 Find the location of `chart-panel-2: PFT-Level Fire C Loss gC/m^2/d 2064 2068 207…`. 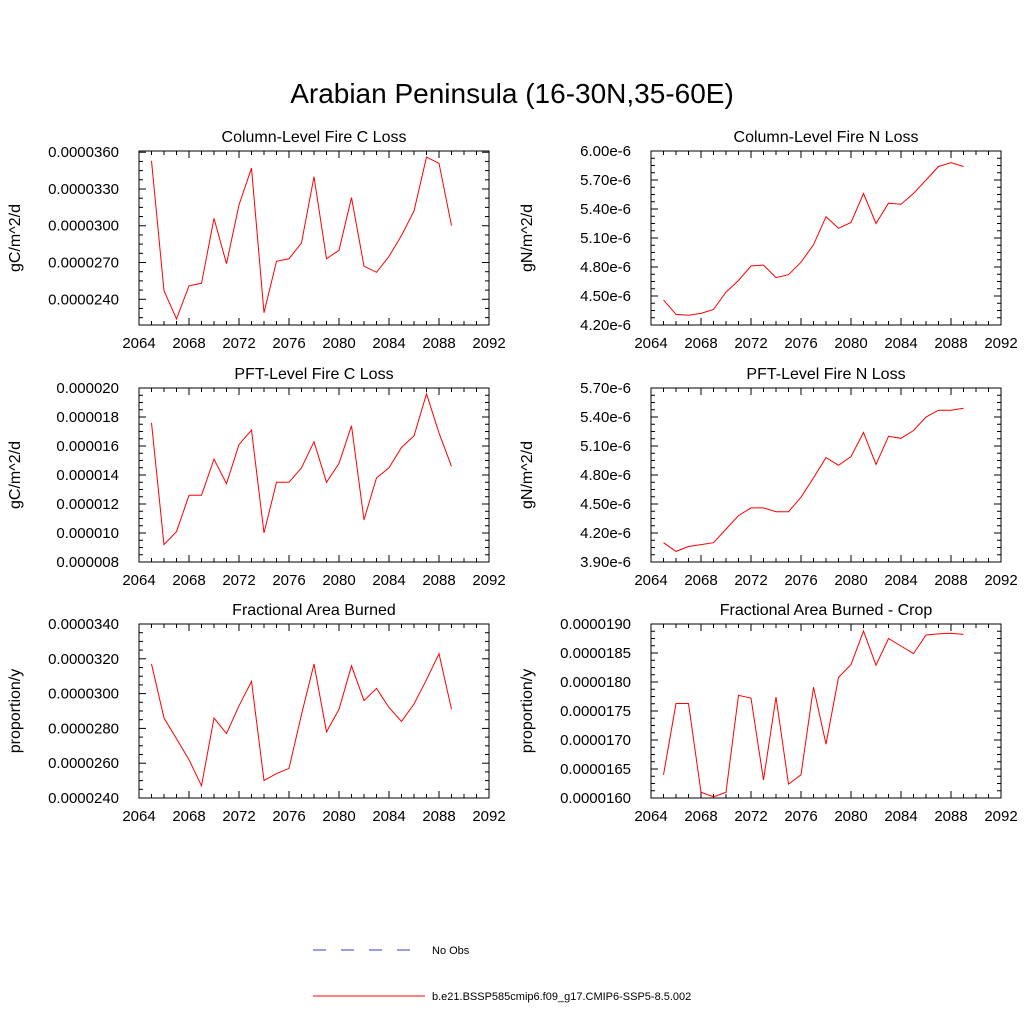

chart-panel-2: PFT-Level Fire C Loss gC/m^2/d 2064 2068 207… is located at coordinates (256, 477).